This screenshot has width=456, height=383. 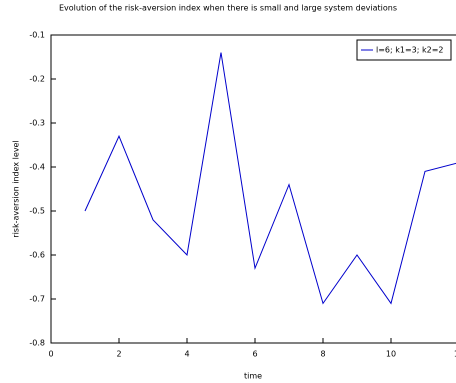 I want to click on y-tick-label: -0.1, so click(x=37, y=35).